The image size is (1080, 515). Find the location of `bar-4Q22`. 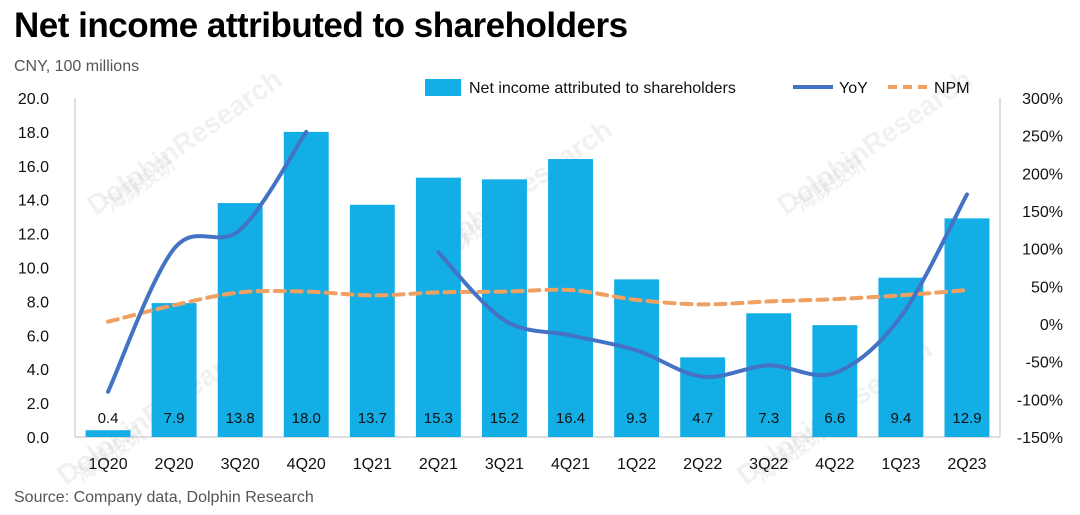

bar-4Q22 is located at coordinates (835, 381).